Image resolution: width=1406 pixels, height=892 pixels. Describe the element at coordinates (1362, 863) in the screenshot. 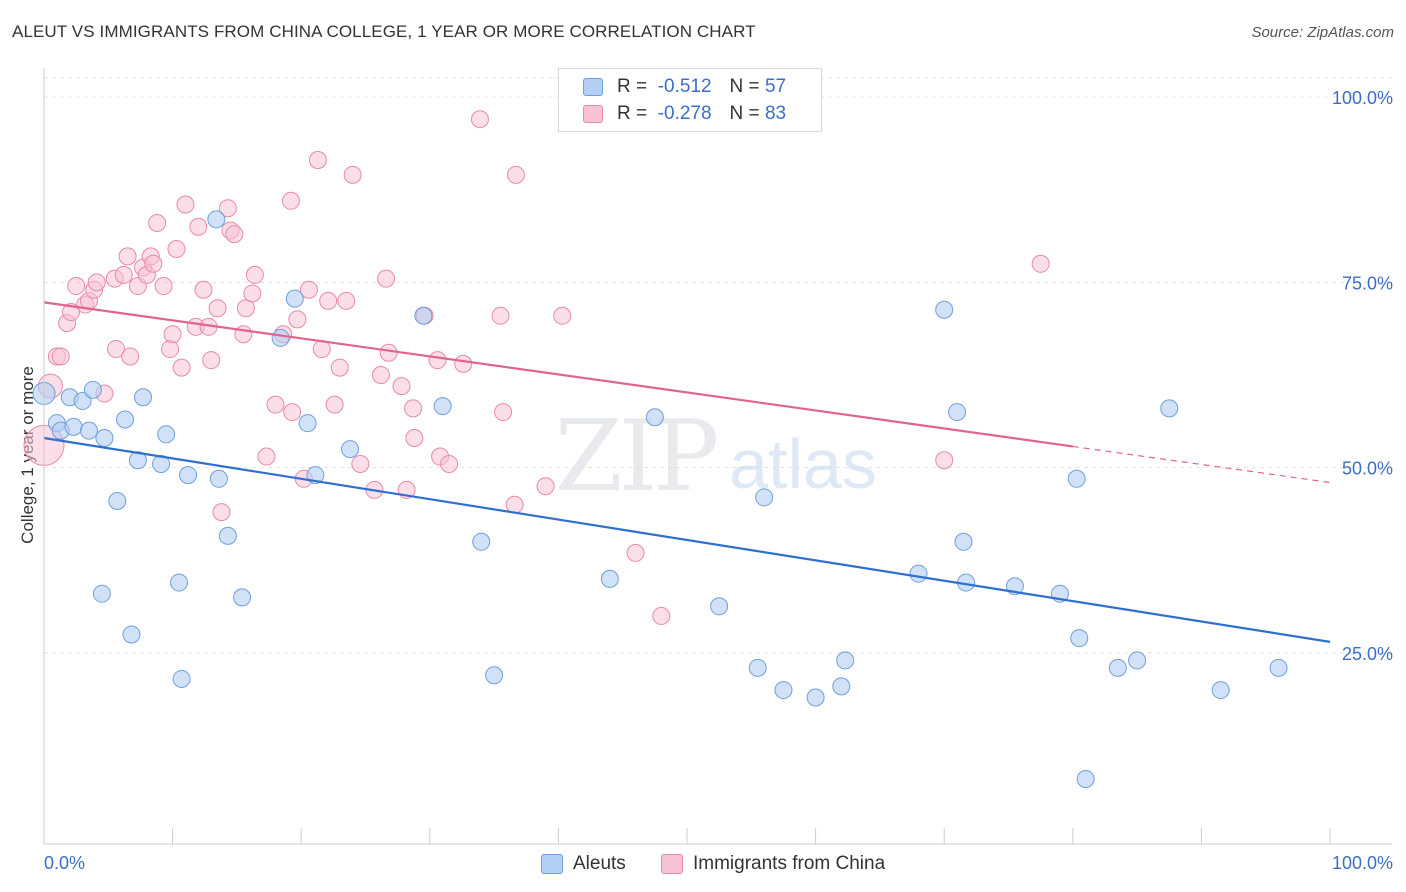

I see `x-tick-label: 100.0%` at that location.